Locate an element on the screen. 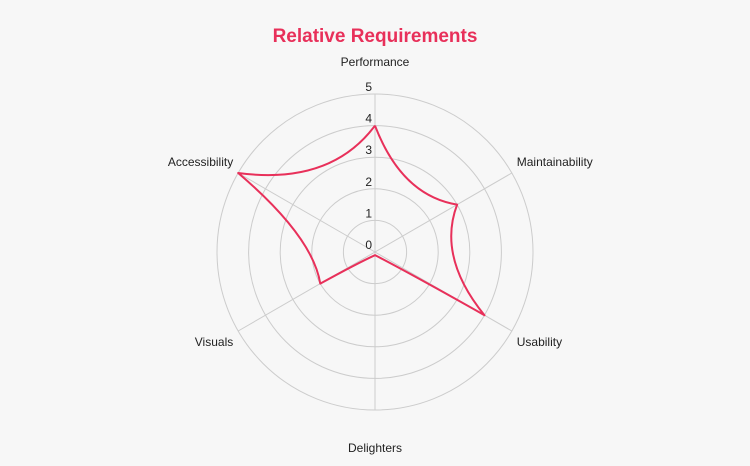 The image size is (750, 466). axis-label: Performance is located at coordinates (375, 62).